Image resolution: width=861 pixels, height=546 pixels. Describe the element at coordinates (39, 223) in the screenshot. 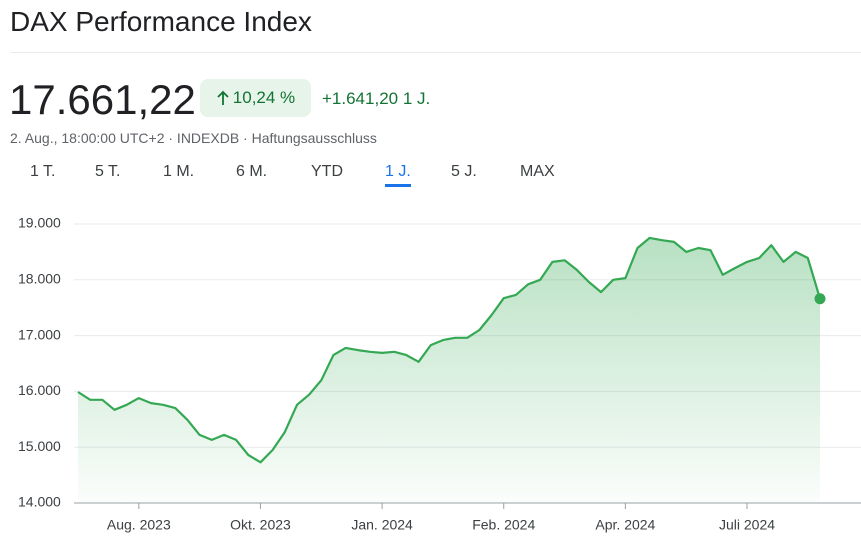

I see `y-tick-label: 19.000` at that location.